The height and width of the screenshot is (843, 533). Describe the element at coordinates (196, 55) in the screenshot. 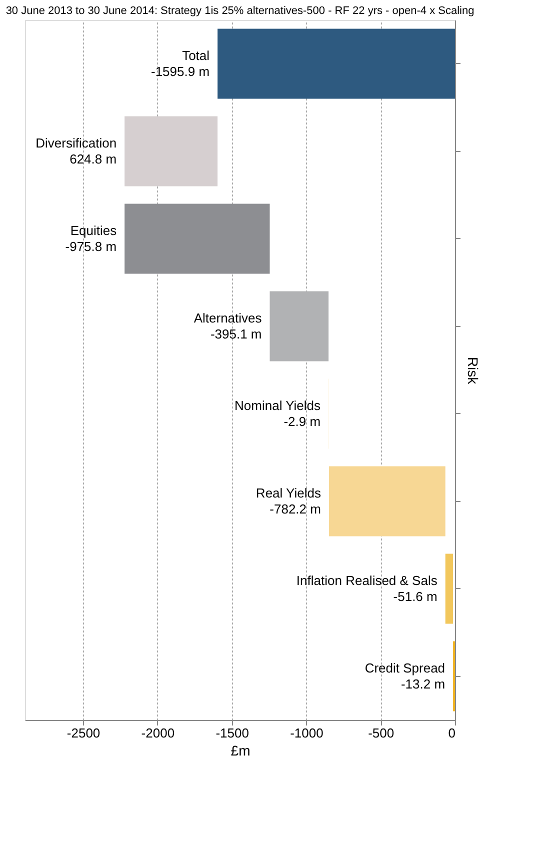

I see `y-tick-label: Total` at that location.